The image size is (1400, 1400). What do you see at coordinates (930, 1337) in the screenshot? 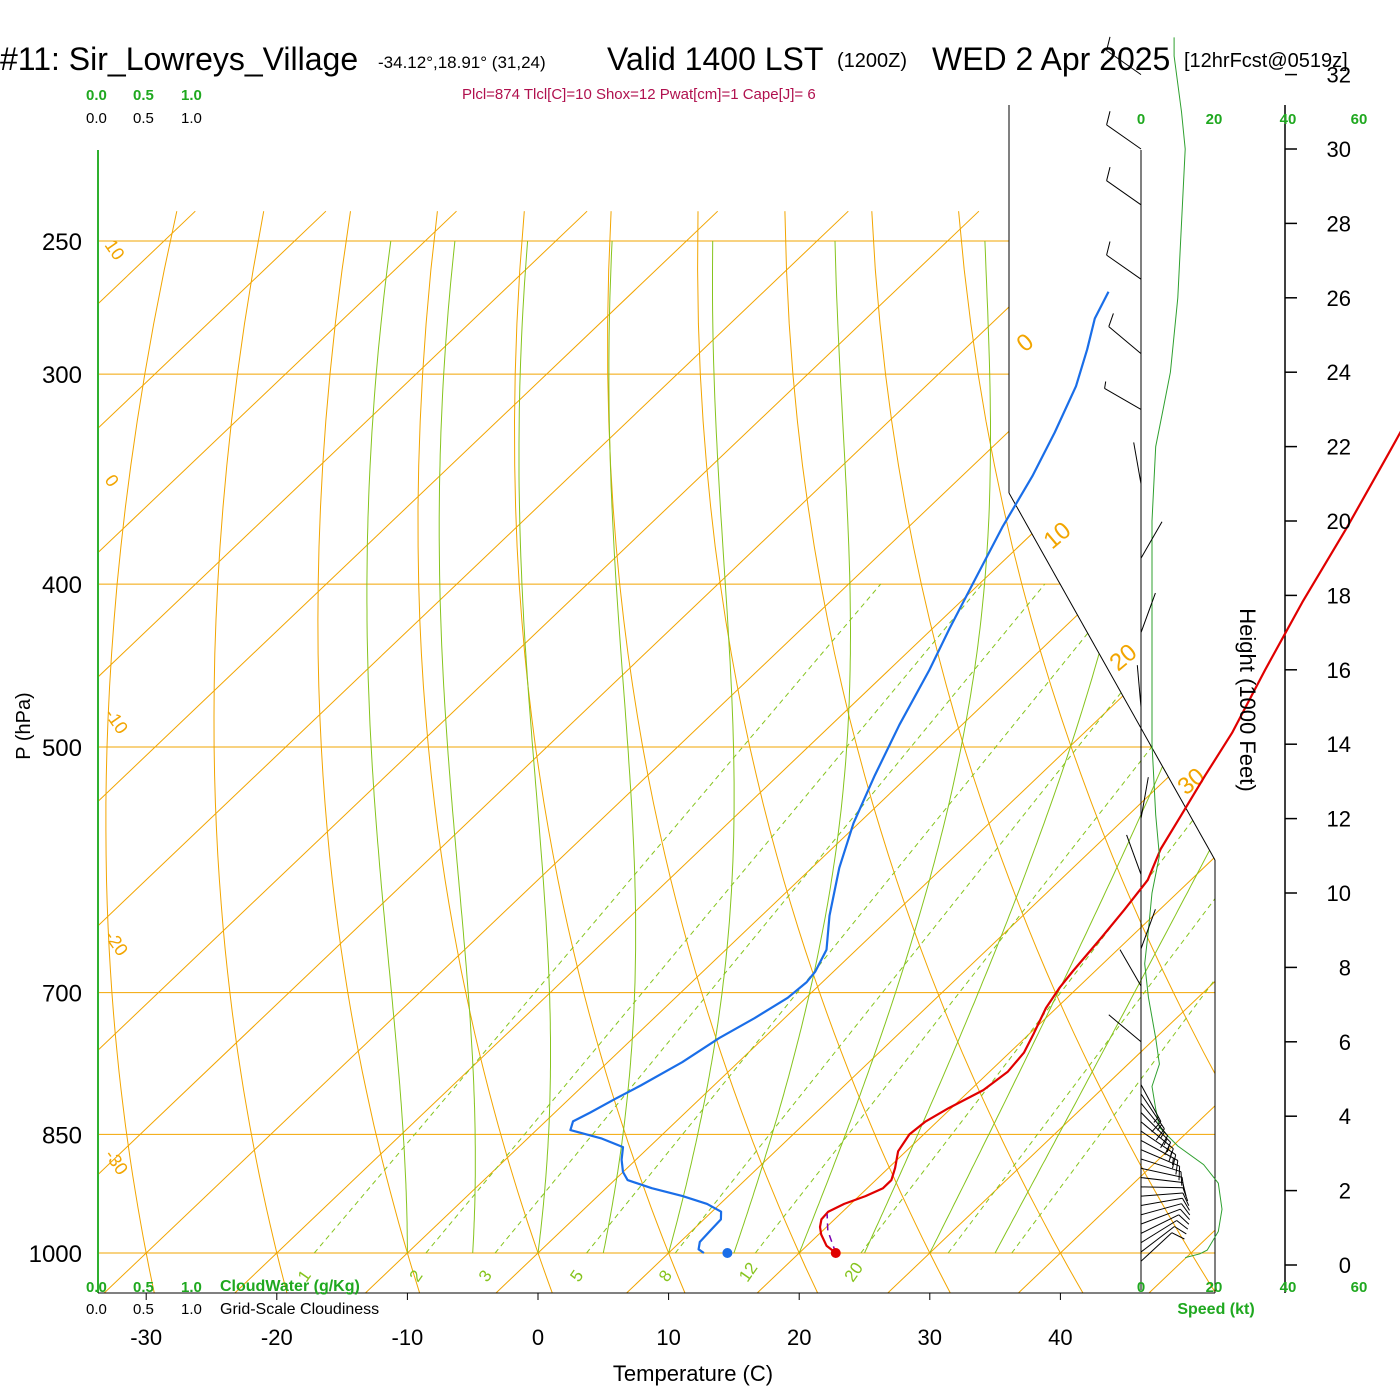
I see `x-tick-label: 30` at bounding box center [930, 1337].